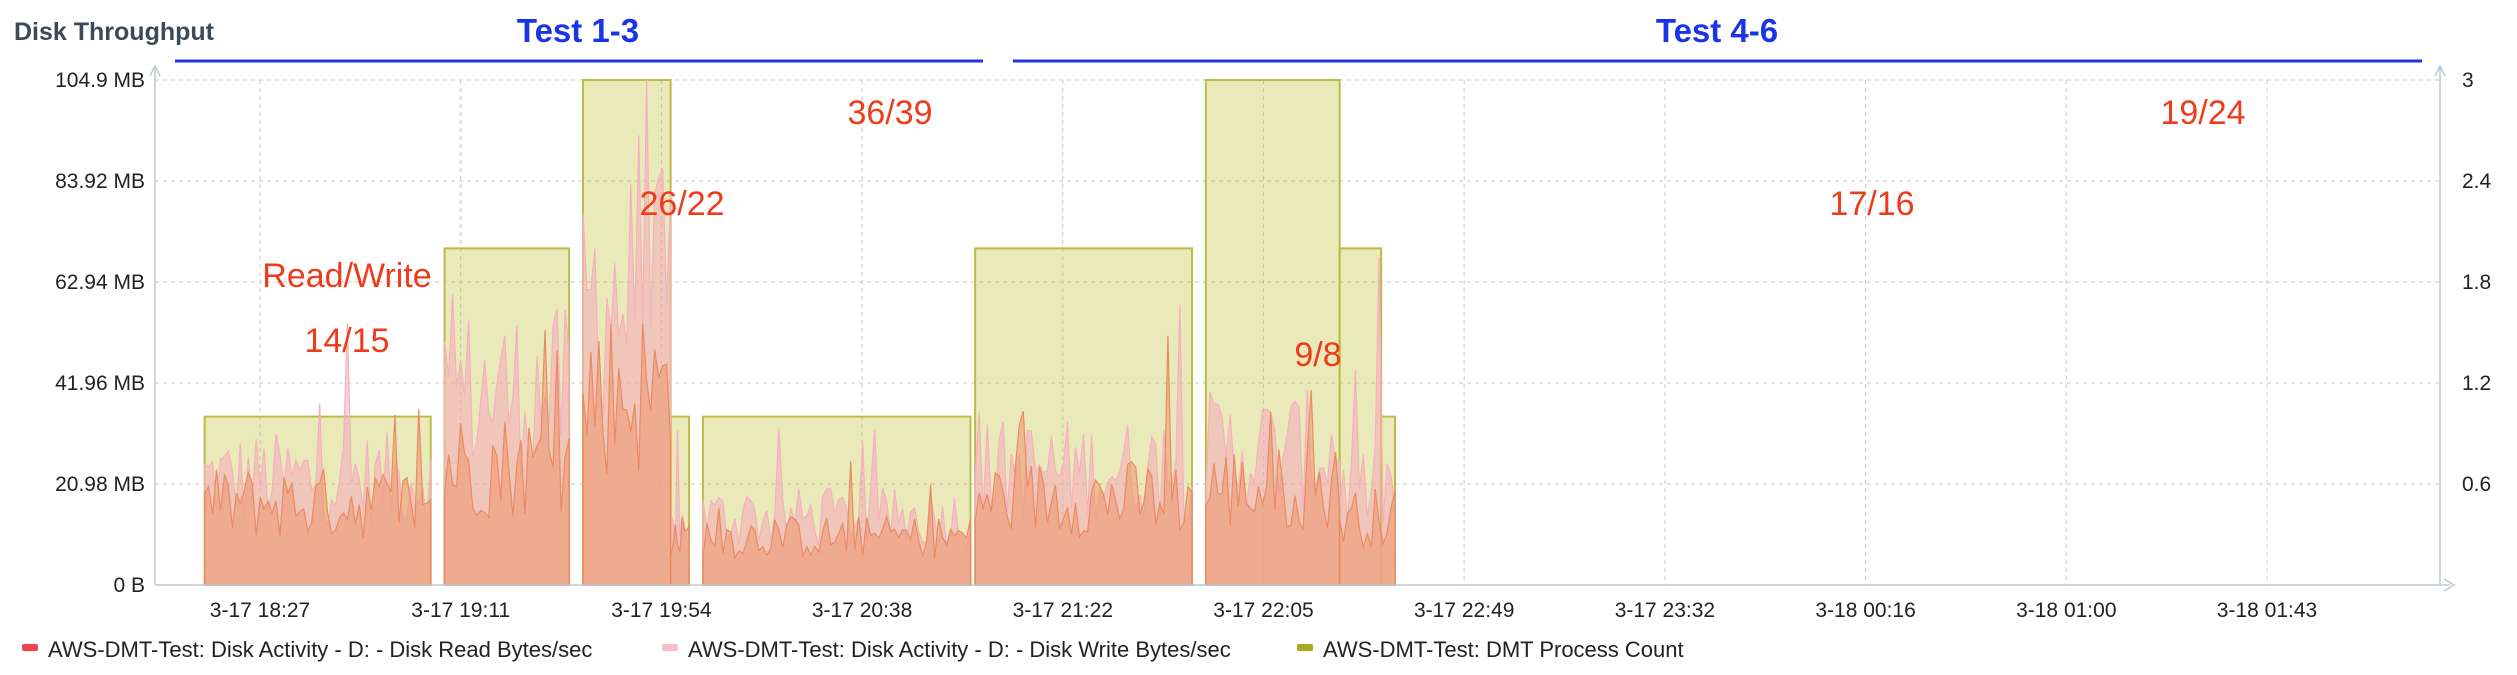 This screenshot has height=675, width=2517. I want to click on y-left-tick-label: 41.96 MB, so click(100, 383).